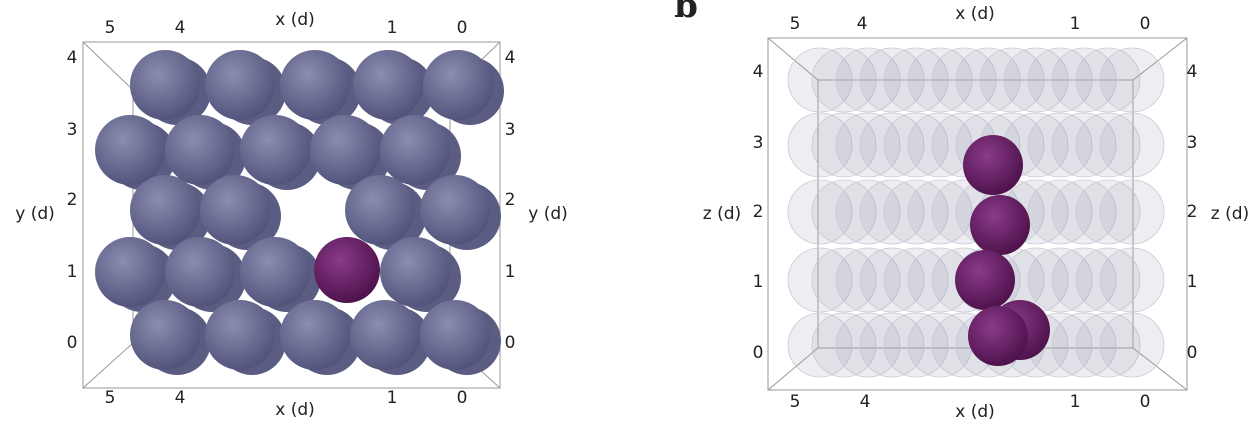 Image resolution: width=1255 pixels, height=426 pixels. I want to click on y-tick-label: 2, so click(72, 200).